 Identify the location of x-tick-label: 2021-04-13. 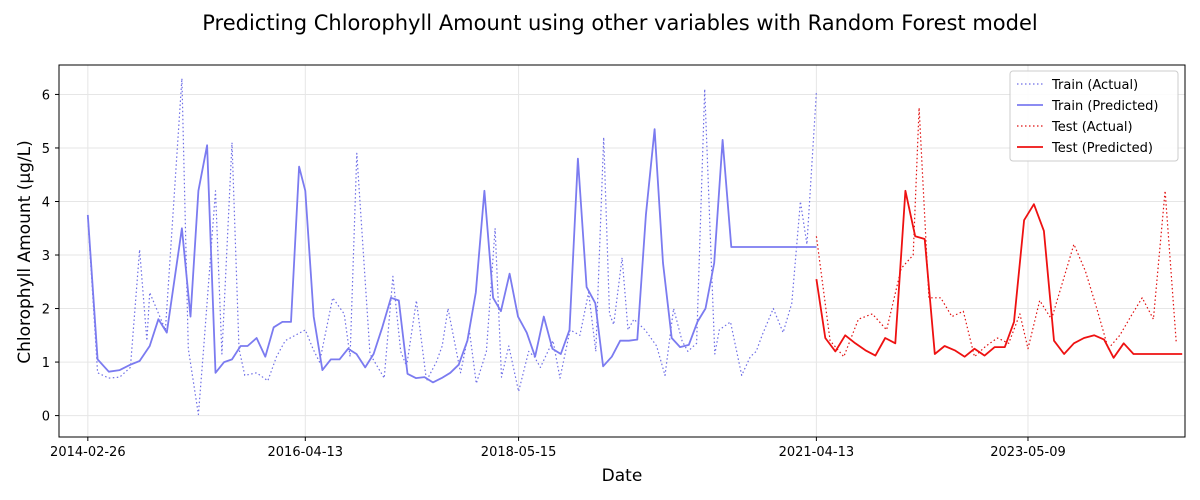
(817, 452).